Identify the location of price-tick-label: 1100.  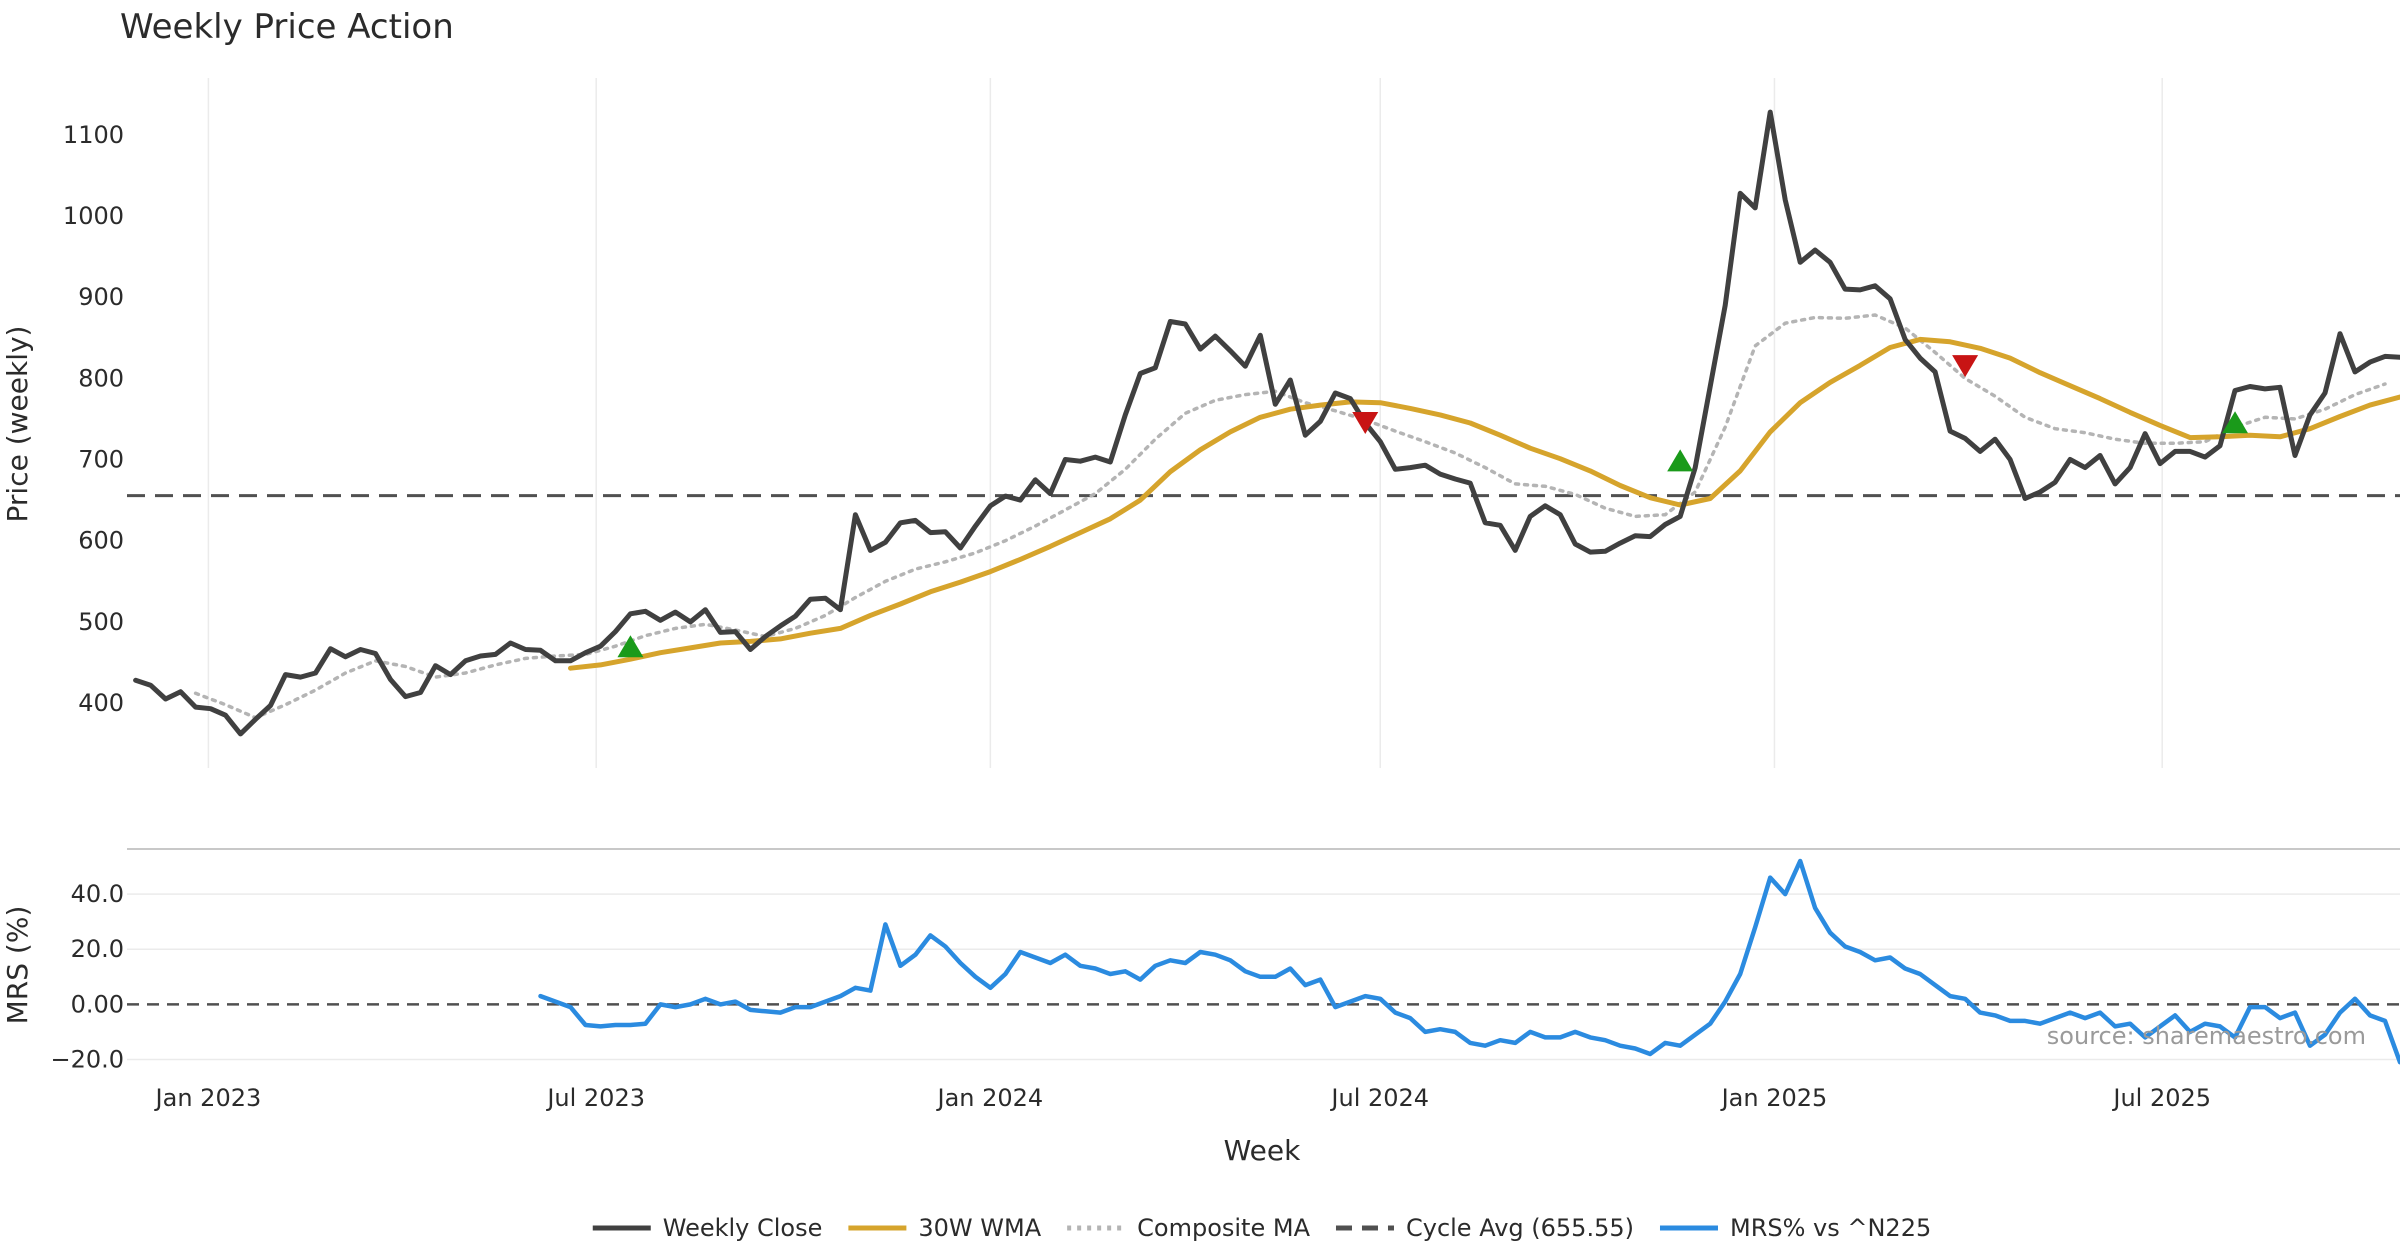
(93, 135).